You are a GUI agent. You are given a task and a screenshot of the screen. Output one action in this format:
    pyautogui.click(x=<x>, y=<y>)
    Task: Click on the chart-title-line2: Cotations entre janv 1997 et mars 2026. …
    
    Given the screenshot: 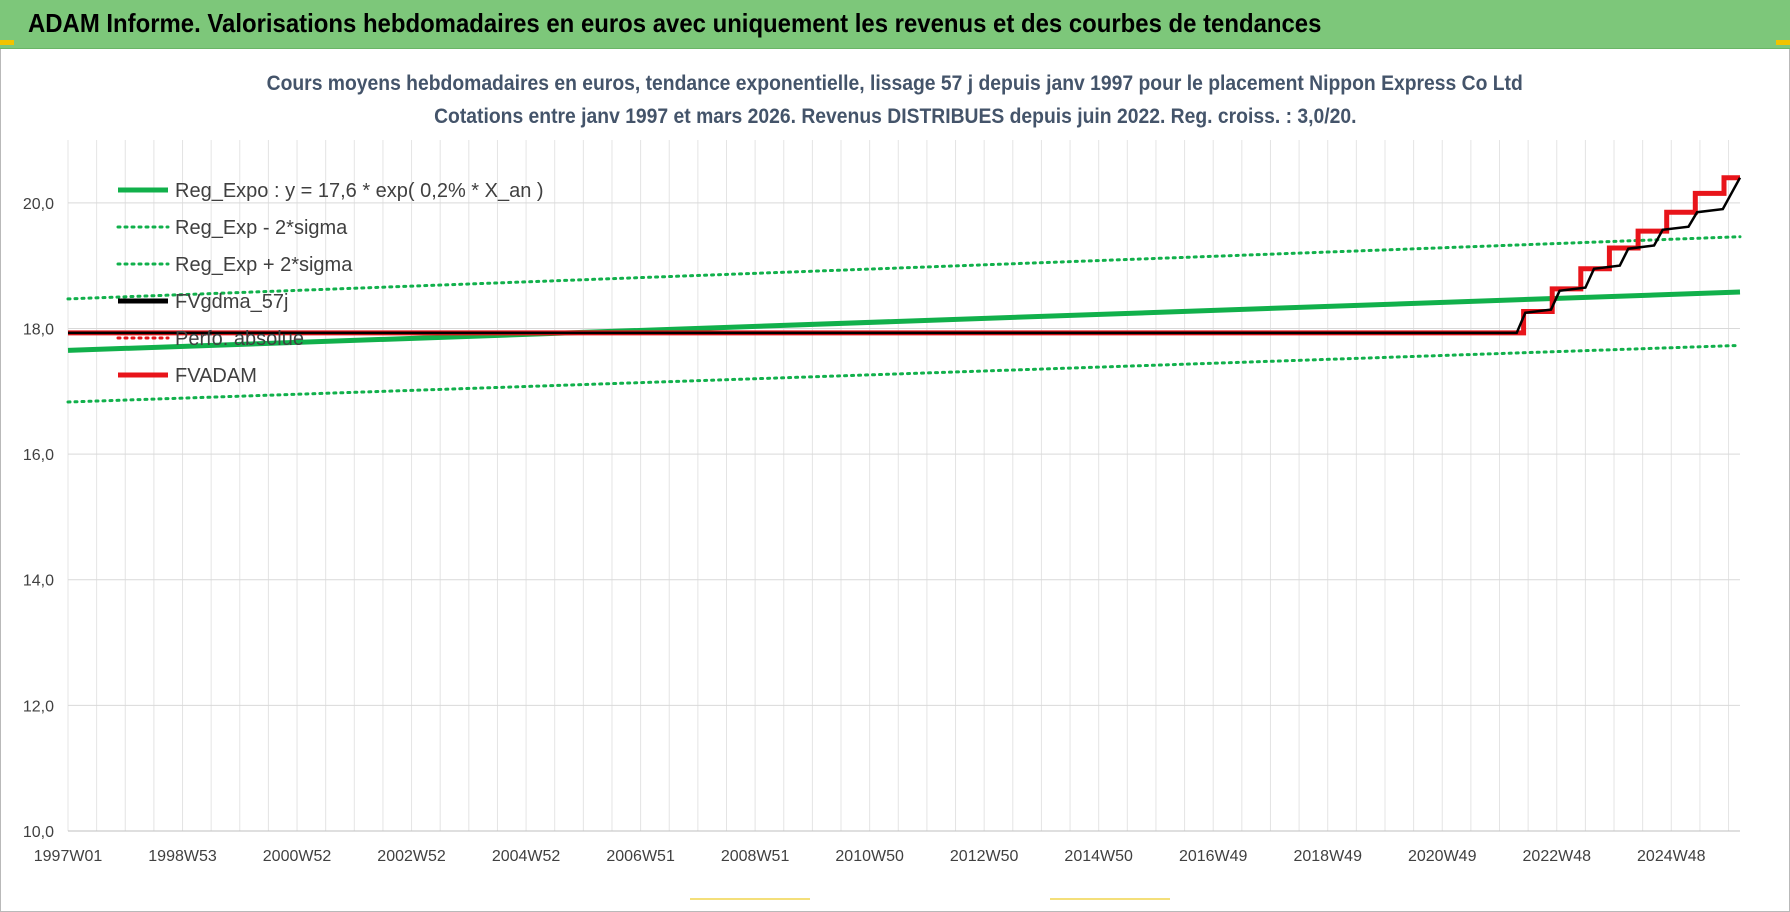 What is the action you would take?
    pyautogui.click(x=895, y=117)
    